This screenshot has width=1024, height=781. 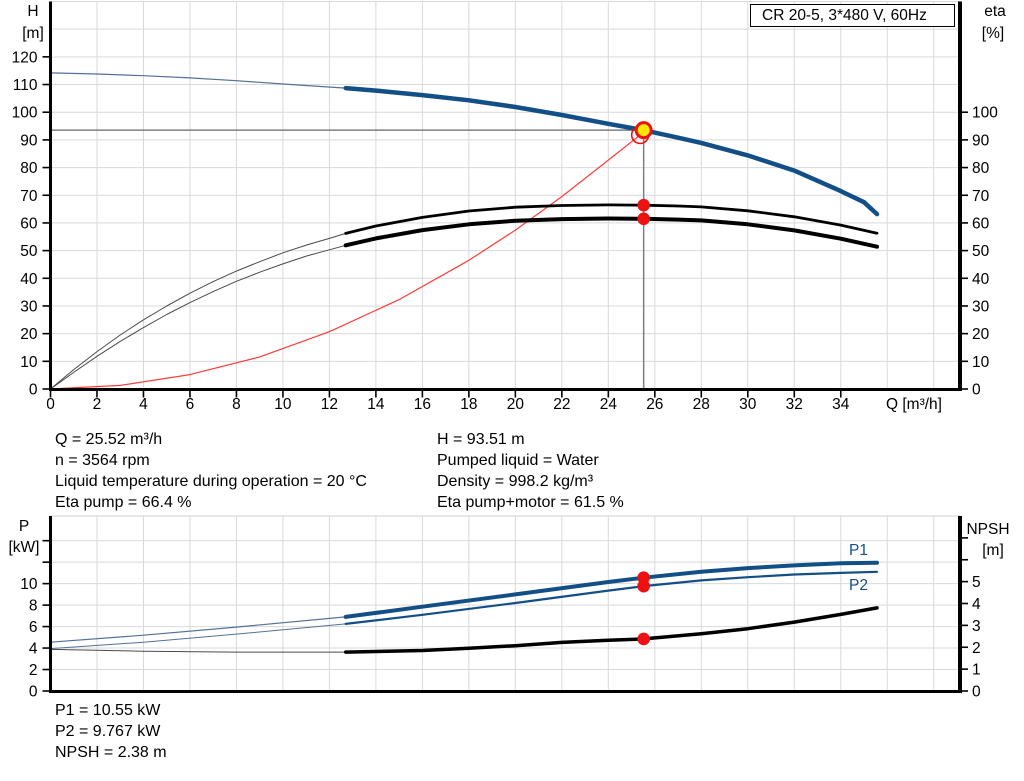 What do you see at coordinates (995, 11) in the screenshot?
I see `axis-label: eta` at bounding box center [995, 11].